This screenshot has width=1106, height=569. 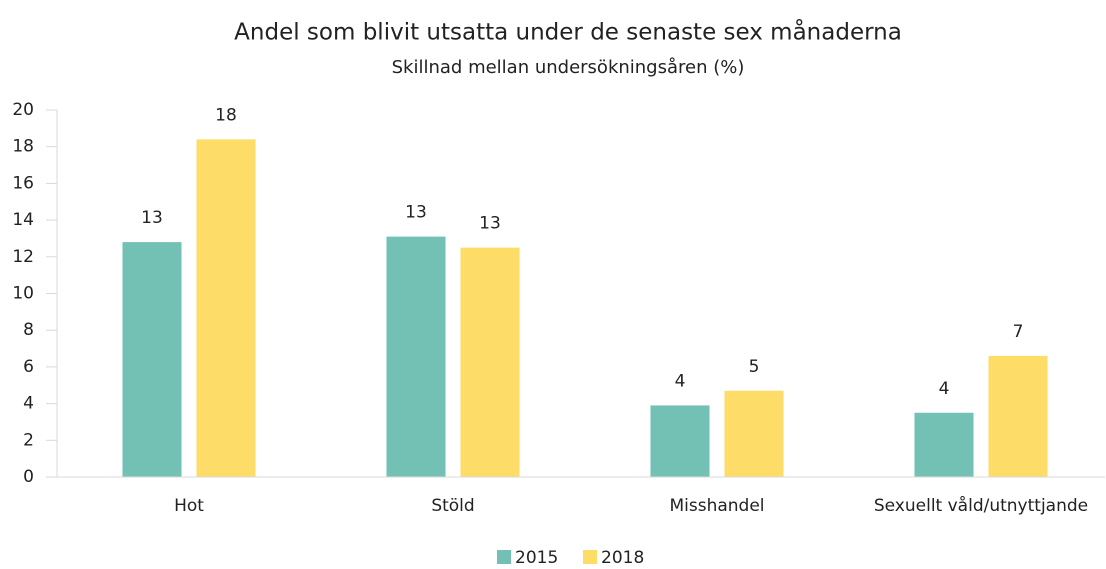 I want to click on x-tick-label: Hot, so click(x=189, y=506).